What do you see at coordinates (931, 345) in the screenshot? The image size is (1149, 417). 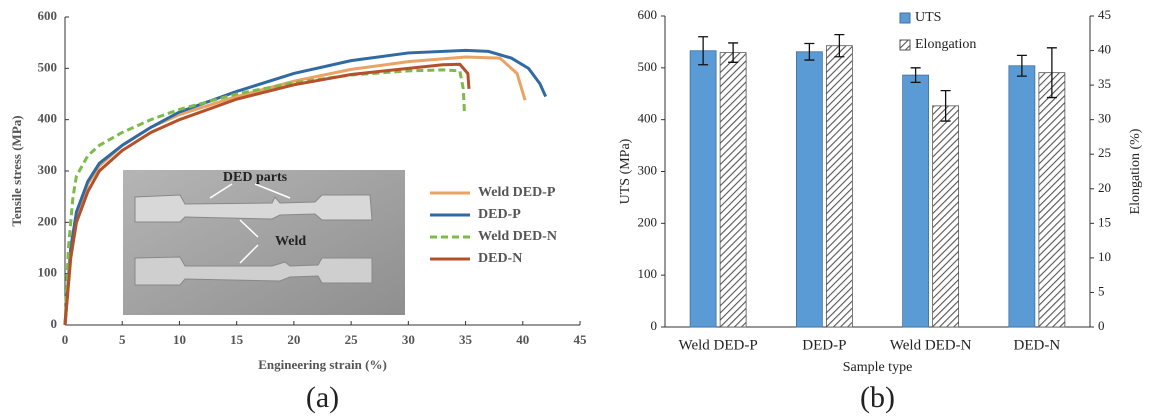 I see `x-tick-label: Weld DED-N` at bounding box center [931, 345].